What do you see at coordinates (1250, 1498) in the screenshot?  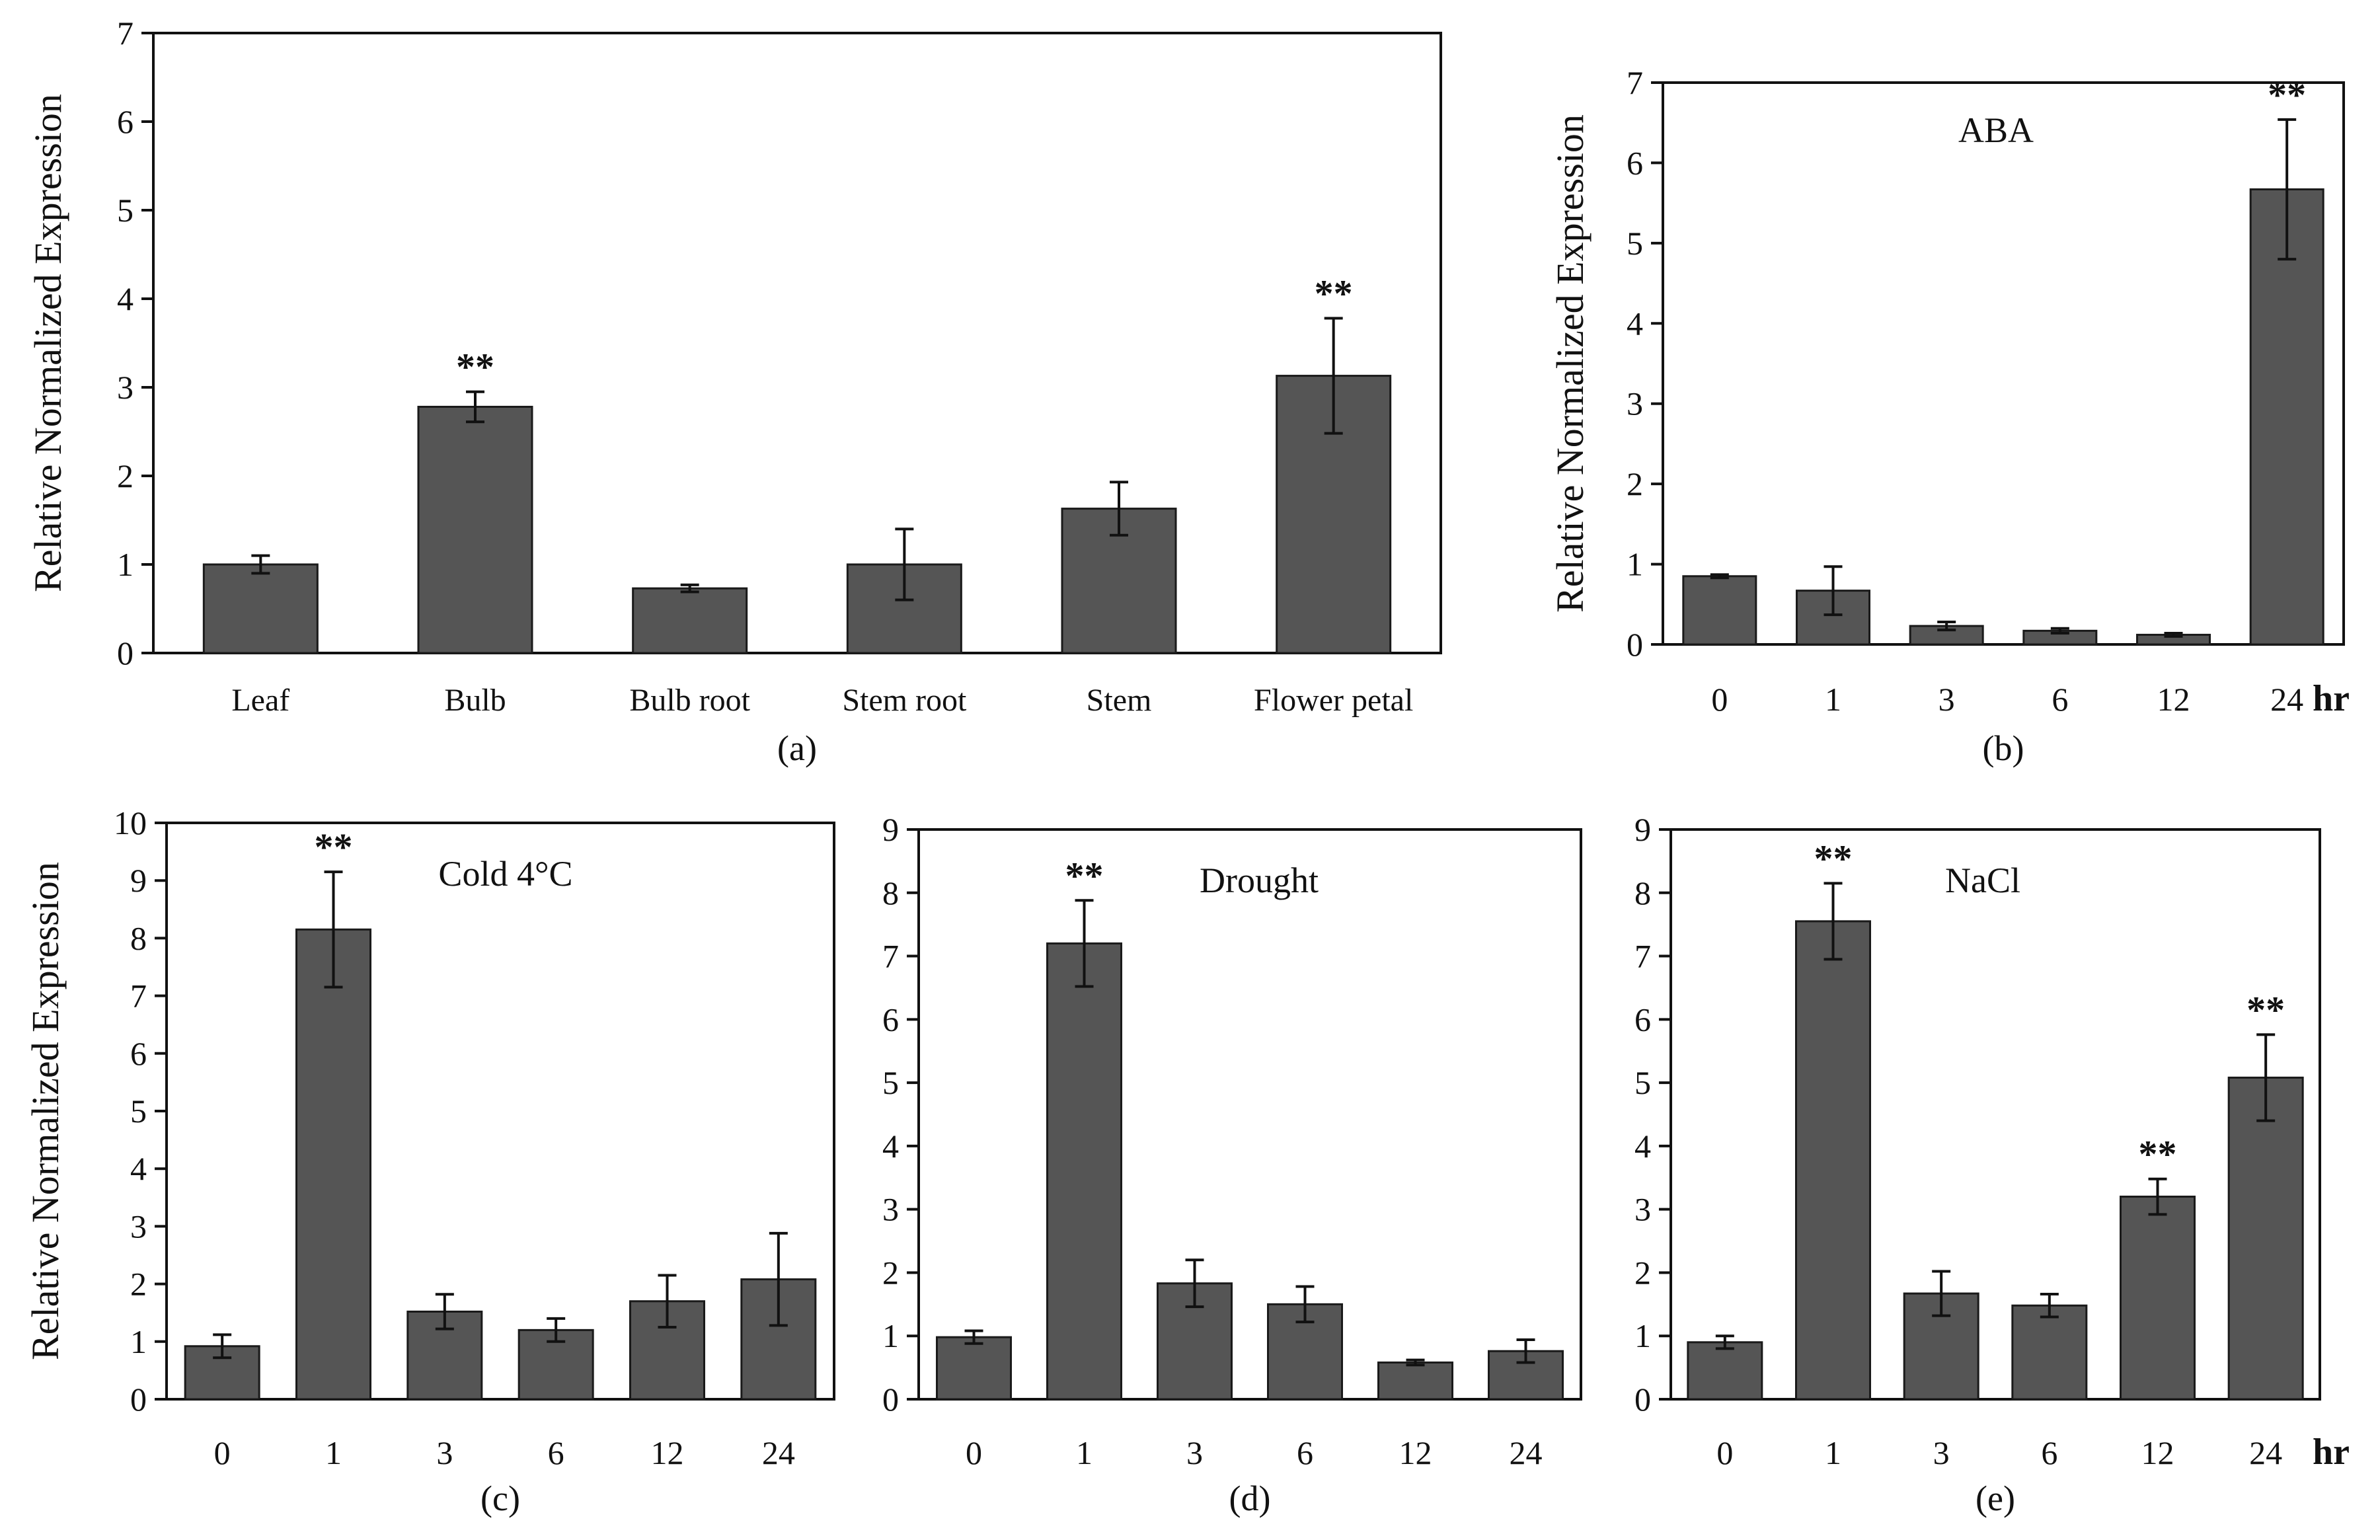 I see `panel-label: (d)` at bounding box center [1250, 1498].